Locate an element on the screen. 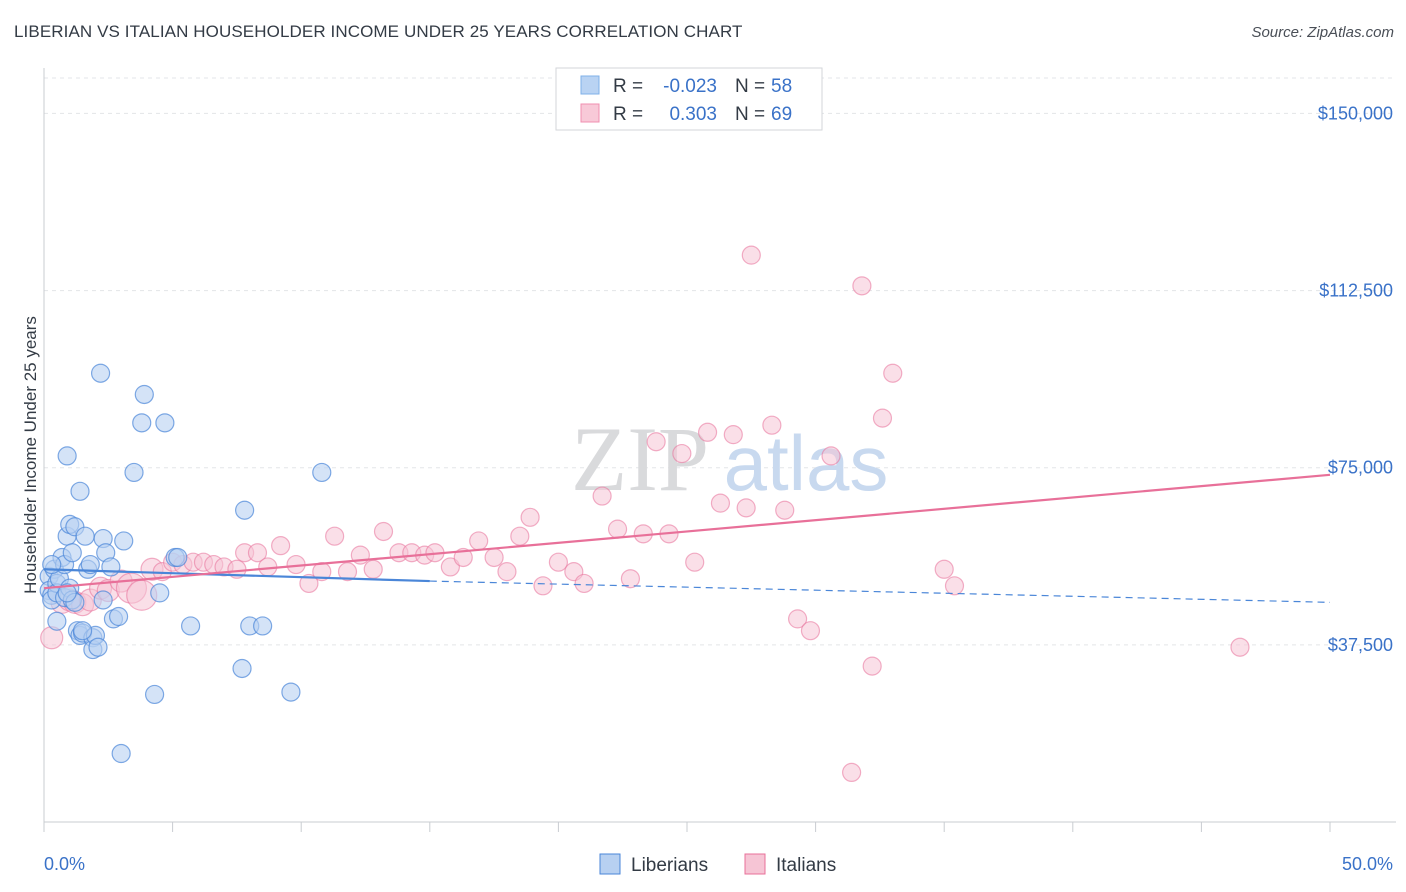 This screenshot has height=892, width=1406. y-tick-label: $150,000 is located at coordinates (1355, 113).